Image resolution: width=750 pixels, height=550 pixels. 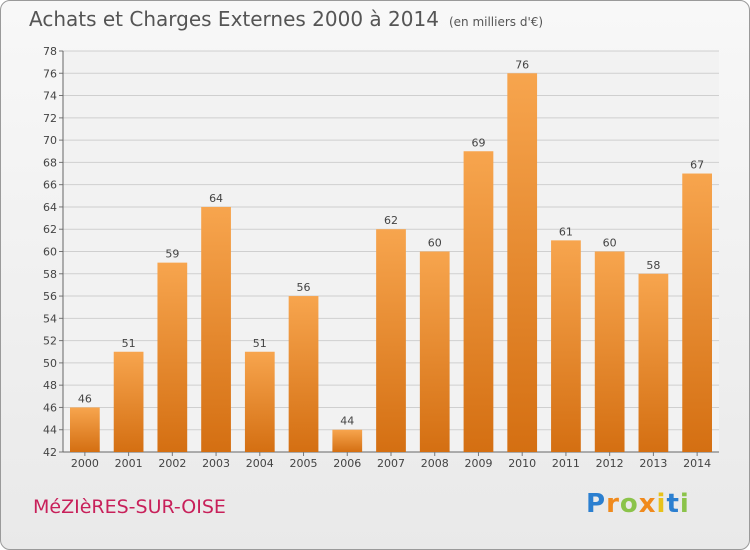 I want to click on x-tick-label: 2010, so click(x=522, y=463).